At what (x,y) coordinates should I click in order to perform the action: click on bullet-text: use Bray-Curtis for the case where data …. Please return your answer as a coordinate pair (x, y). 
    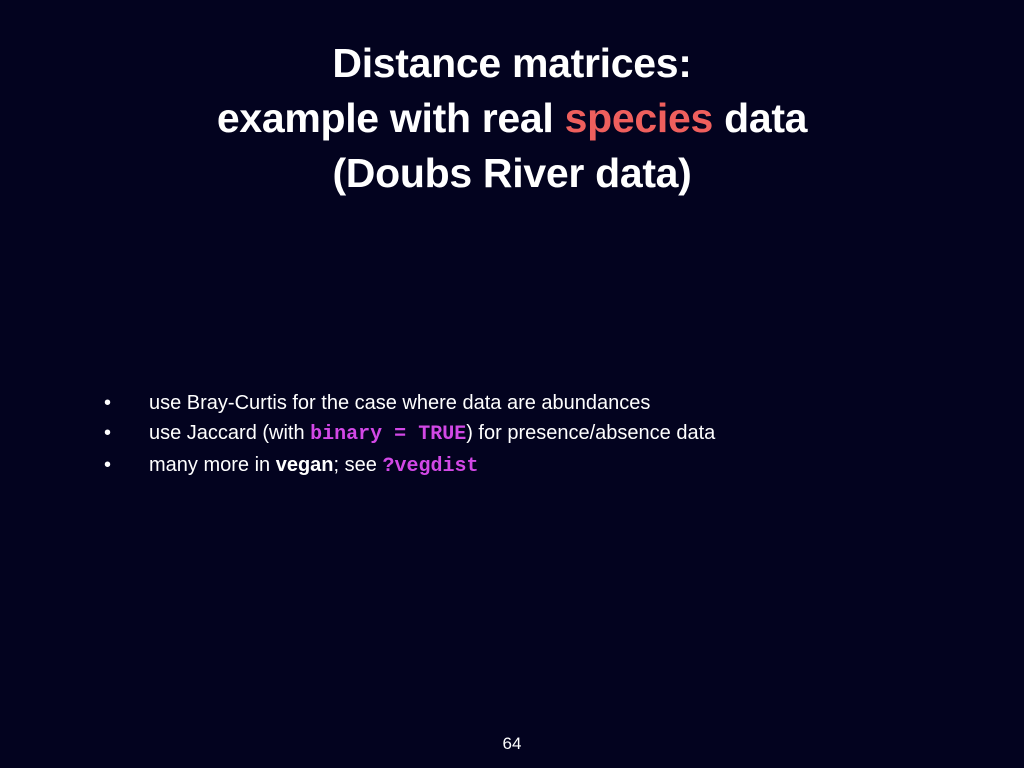
    Looking at the image, I should click on (400, 403).